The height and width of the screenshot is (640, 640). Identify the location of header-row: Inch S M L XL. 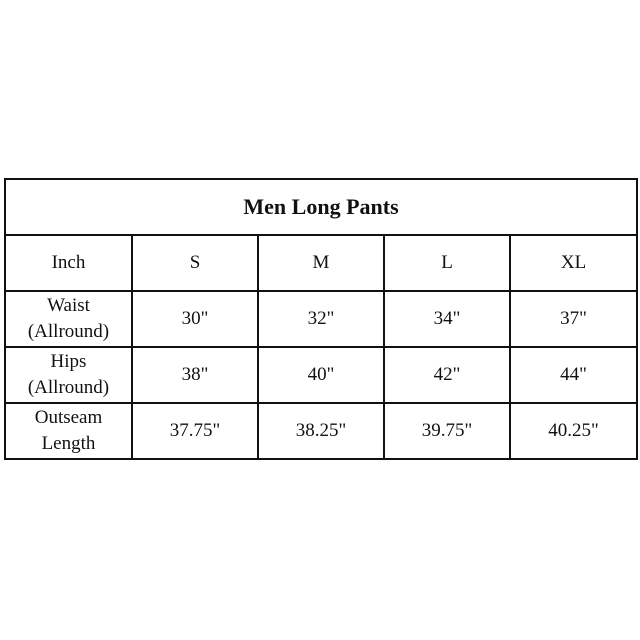
(321, 263).